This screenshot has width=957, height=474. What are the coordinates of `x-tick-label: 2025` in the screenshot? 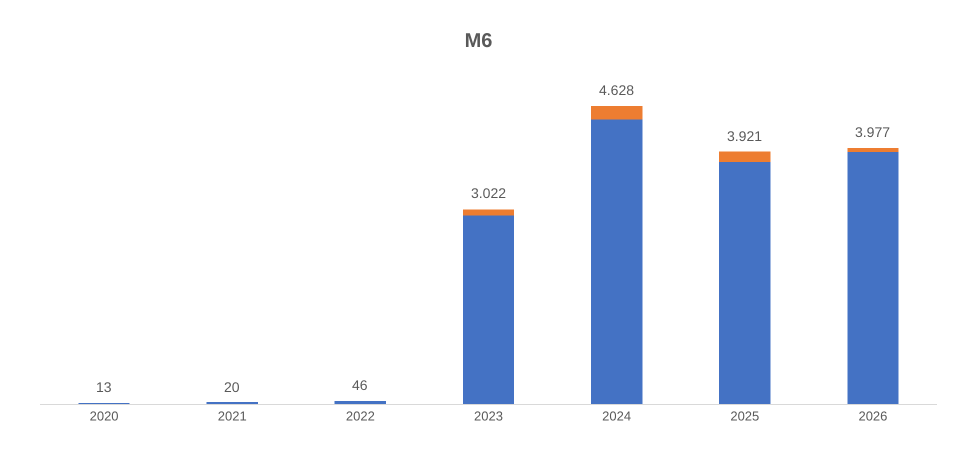 It's located at (745, 416).